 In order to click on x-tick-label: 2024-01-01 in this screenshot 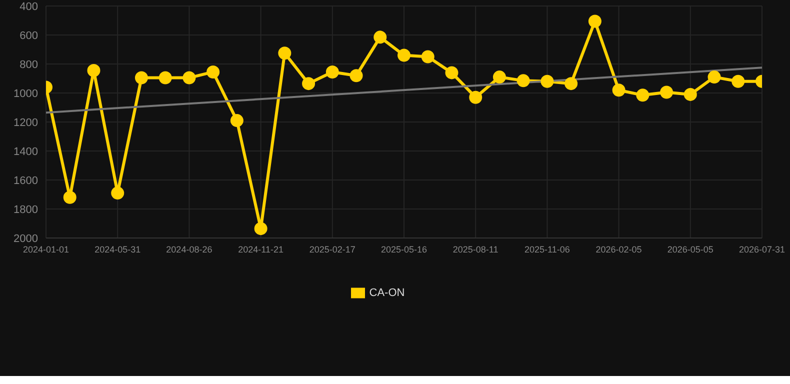, I will do `click(46, 249)`.